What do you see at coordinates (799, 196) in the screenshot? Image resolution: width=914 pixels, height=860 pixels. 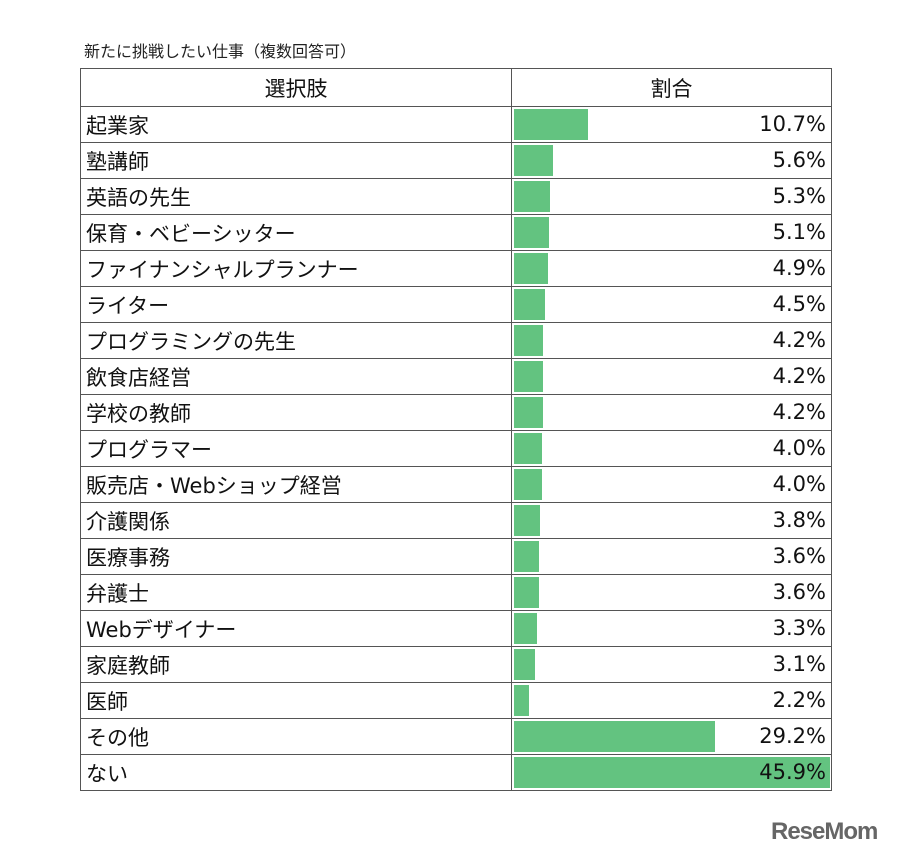 I see `value-label: 5.3%` at bounding box center [799, 196].